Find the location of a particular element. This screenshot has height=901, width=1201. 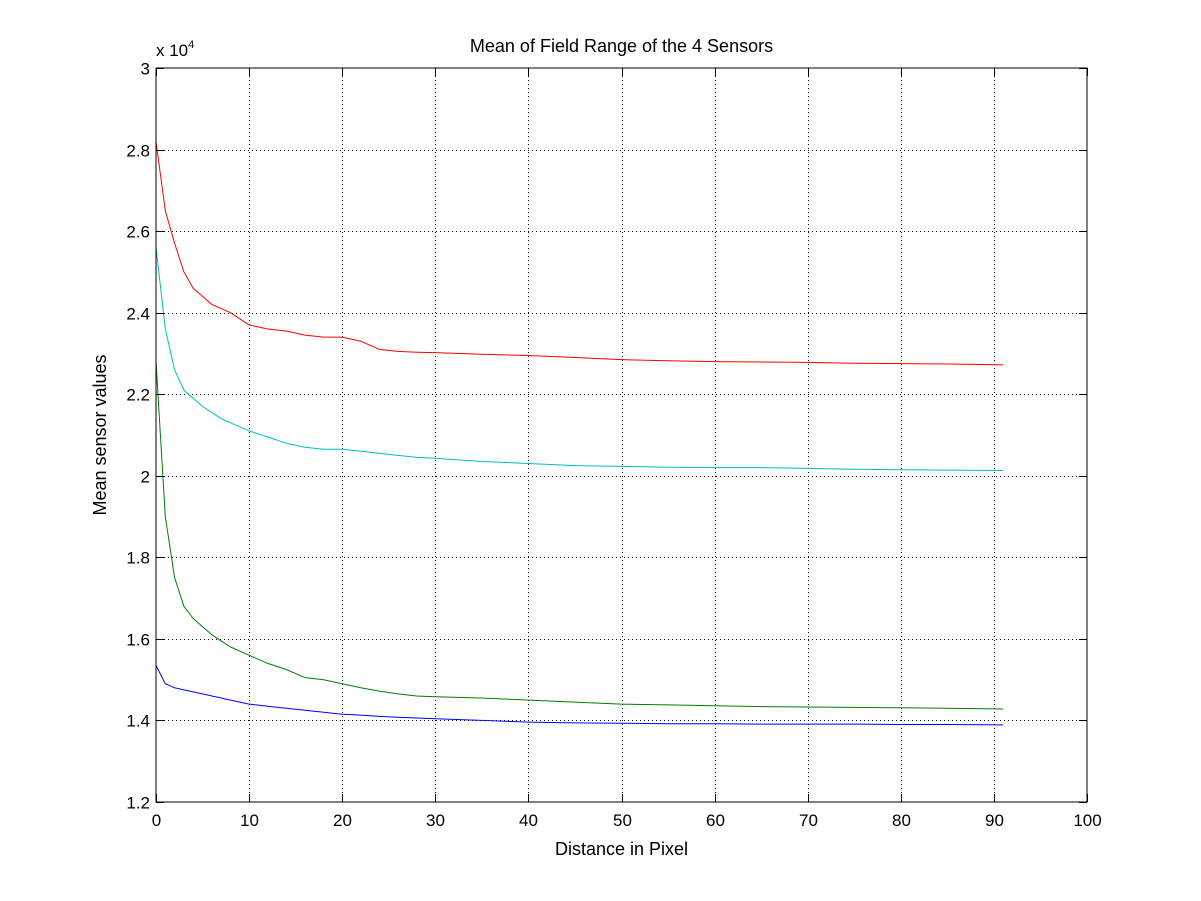

y-axis-exponent: x 104 is located at coordinates (175, 49).